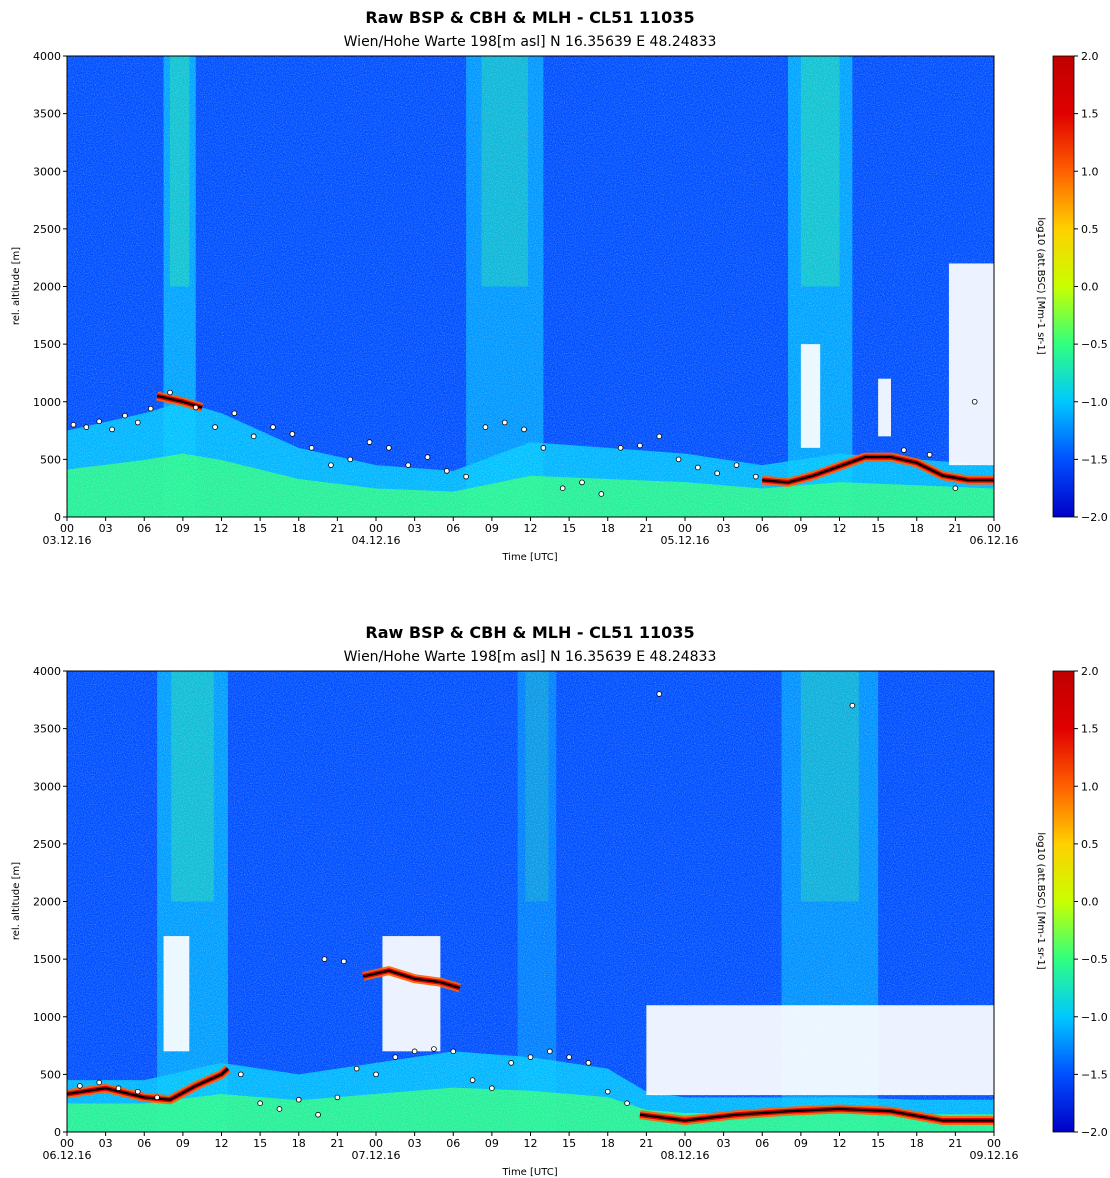 This screenshot has width=1110, height=1178. What do you see at coordinates (47, 1017) in the screenshot?
I see `y-tick-label: 1000` at bounding box center [47, 1017].